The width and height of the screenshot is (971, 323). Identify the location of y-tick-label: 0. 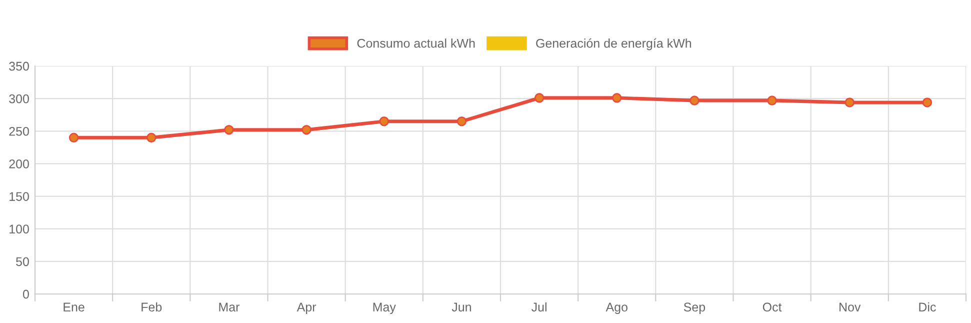
(25, 294).